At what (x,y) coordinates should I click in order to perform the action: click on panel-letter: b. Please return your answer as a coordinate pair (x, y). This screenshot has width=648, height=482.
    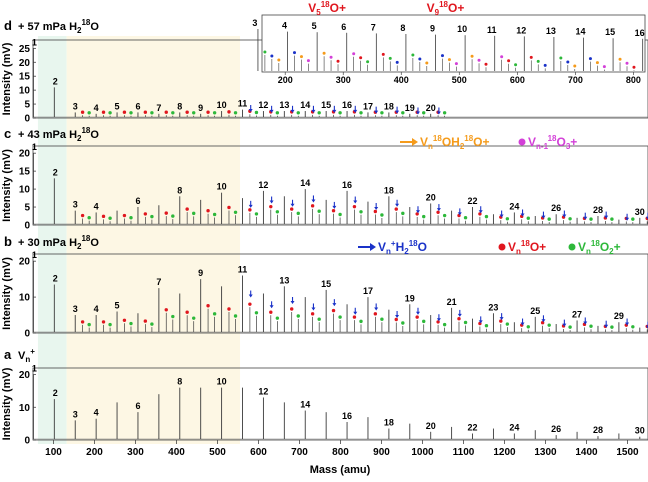
    Looking at the image, I should click on (8, 241).